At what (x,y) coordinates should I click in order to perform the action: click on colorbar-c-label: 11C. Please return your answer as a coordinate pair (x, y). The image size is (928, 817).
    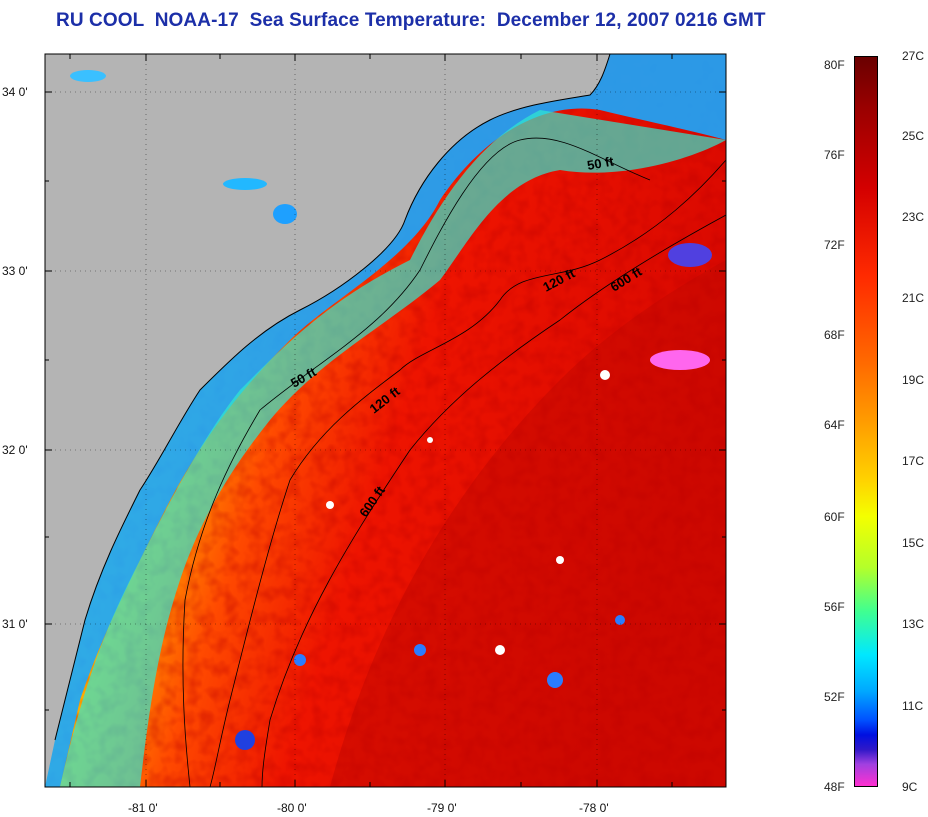
    Looking at the image, I should click on (913, 706).